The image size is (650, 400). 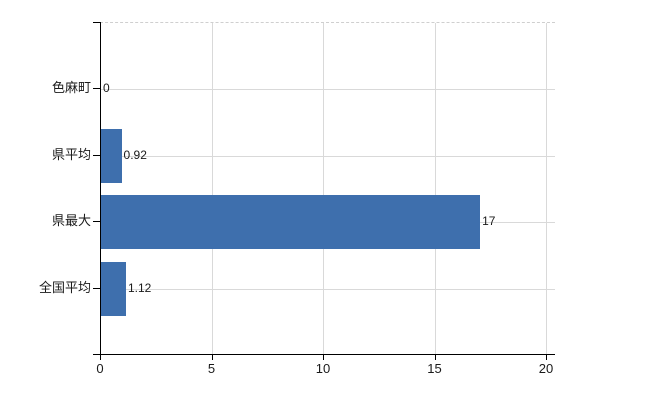 I want to click on x-axis-line, so click(x=324, y=354).